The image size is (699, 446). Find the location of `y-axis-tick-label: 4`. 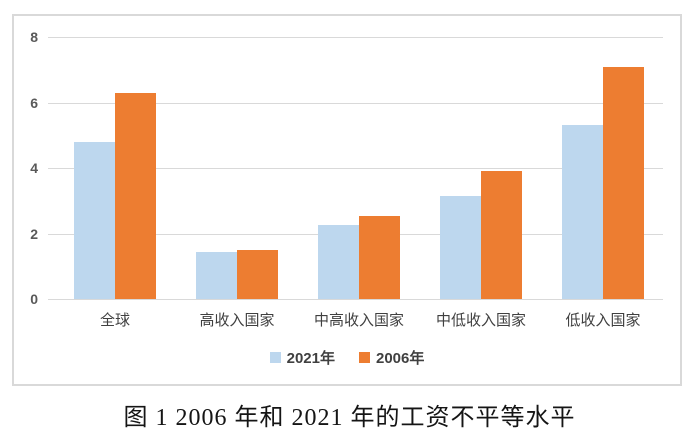

y-axis-tick-label: 4 is located at coordinates (34, 168).